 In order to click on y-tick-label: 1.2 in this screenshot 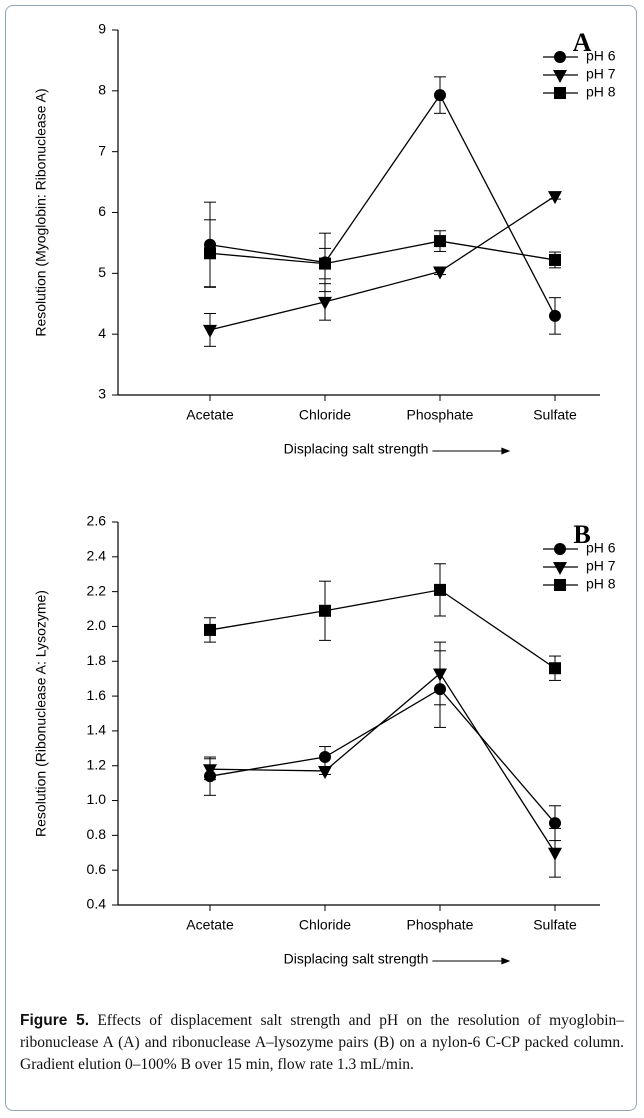, I will do `click(97, 764)`.